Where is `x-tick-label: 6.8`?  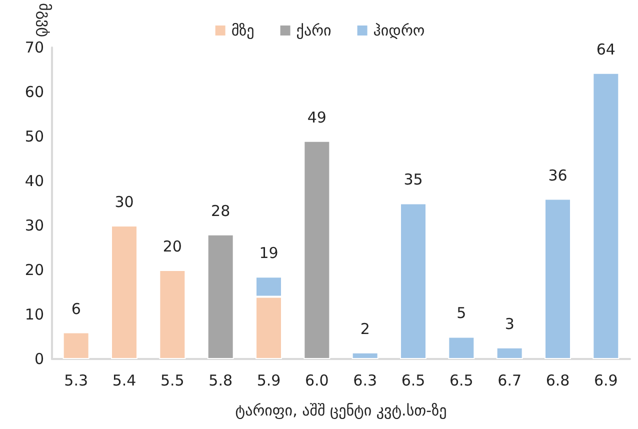
x-tick-label: 6.8 is located at coordinates (558, 381).